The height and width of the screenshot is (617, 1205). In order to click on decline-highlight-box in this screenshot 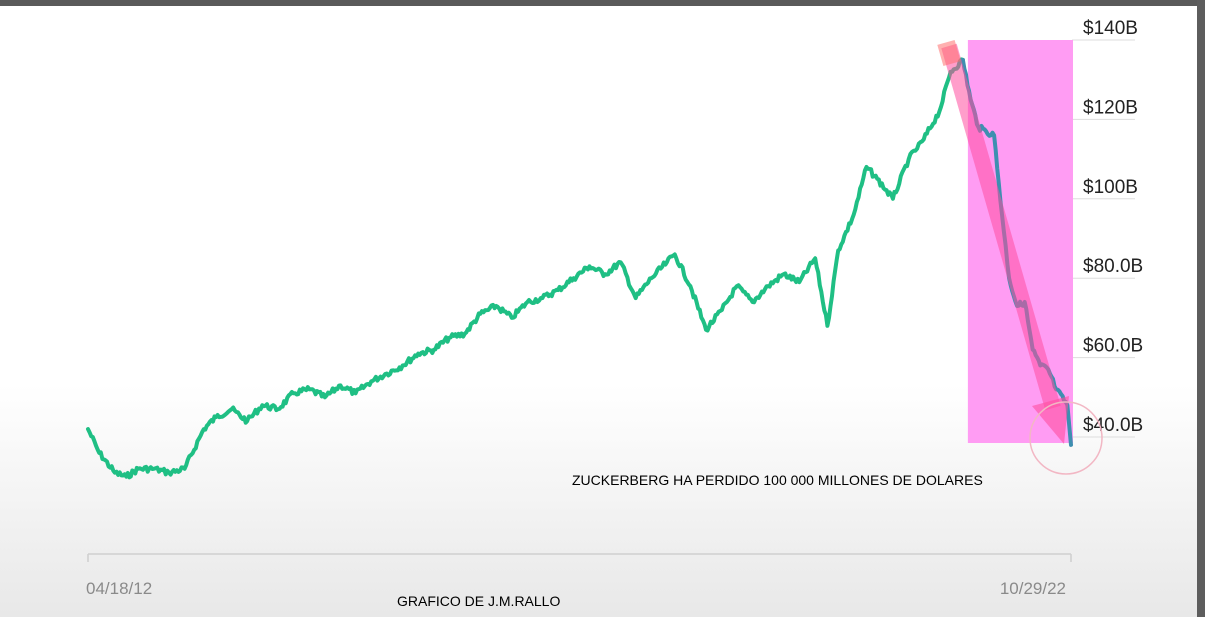, I will do `click(1020, 241)`.